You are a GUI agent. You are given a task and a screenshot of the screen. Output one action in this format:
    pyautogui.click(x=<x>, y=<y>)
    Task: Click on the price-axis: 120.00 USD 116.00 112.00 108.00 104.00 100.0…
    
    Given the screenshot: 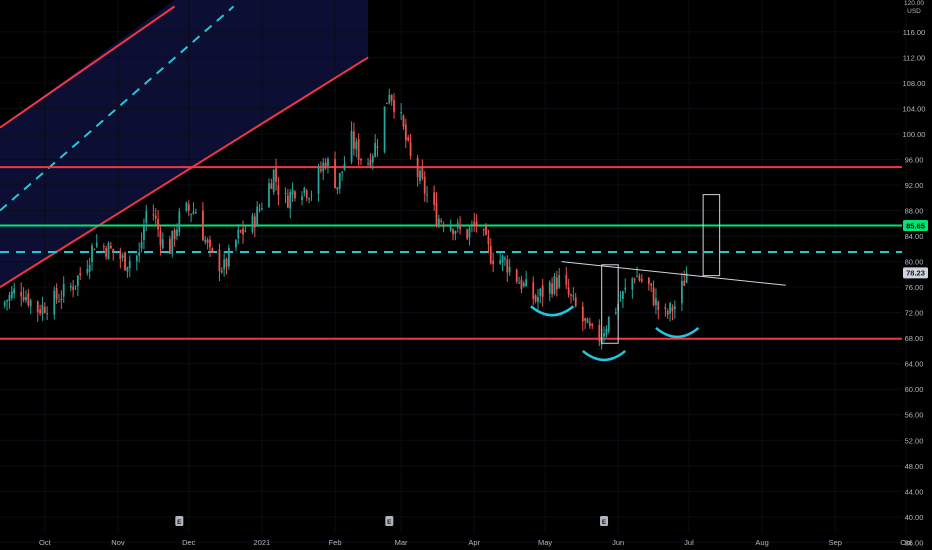 What is the action you would take?
    pyautogui.click(x=914, y=273)
    